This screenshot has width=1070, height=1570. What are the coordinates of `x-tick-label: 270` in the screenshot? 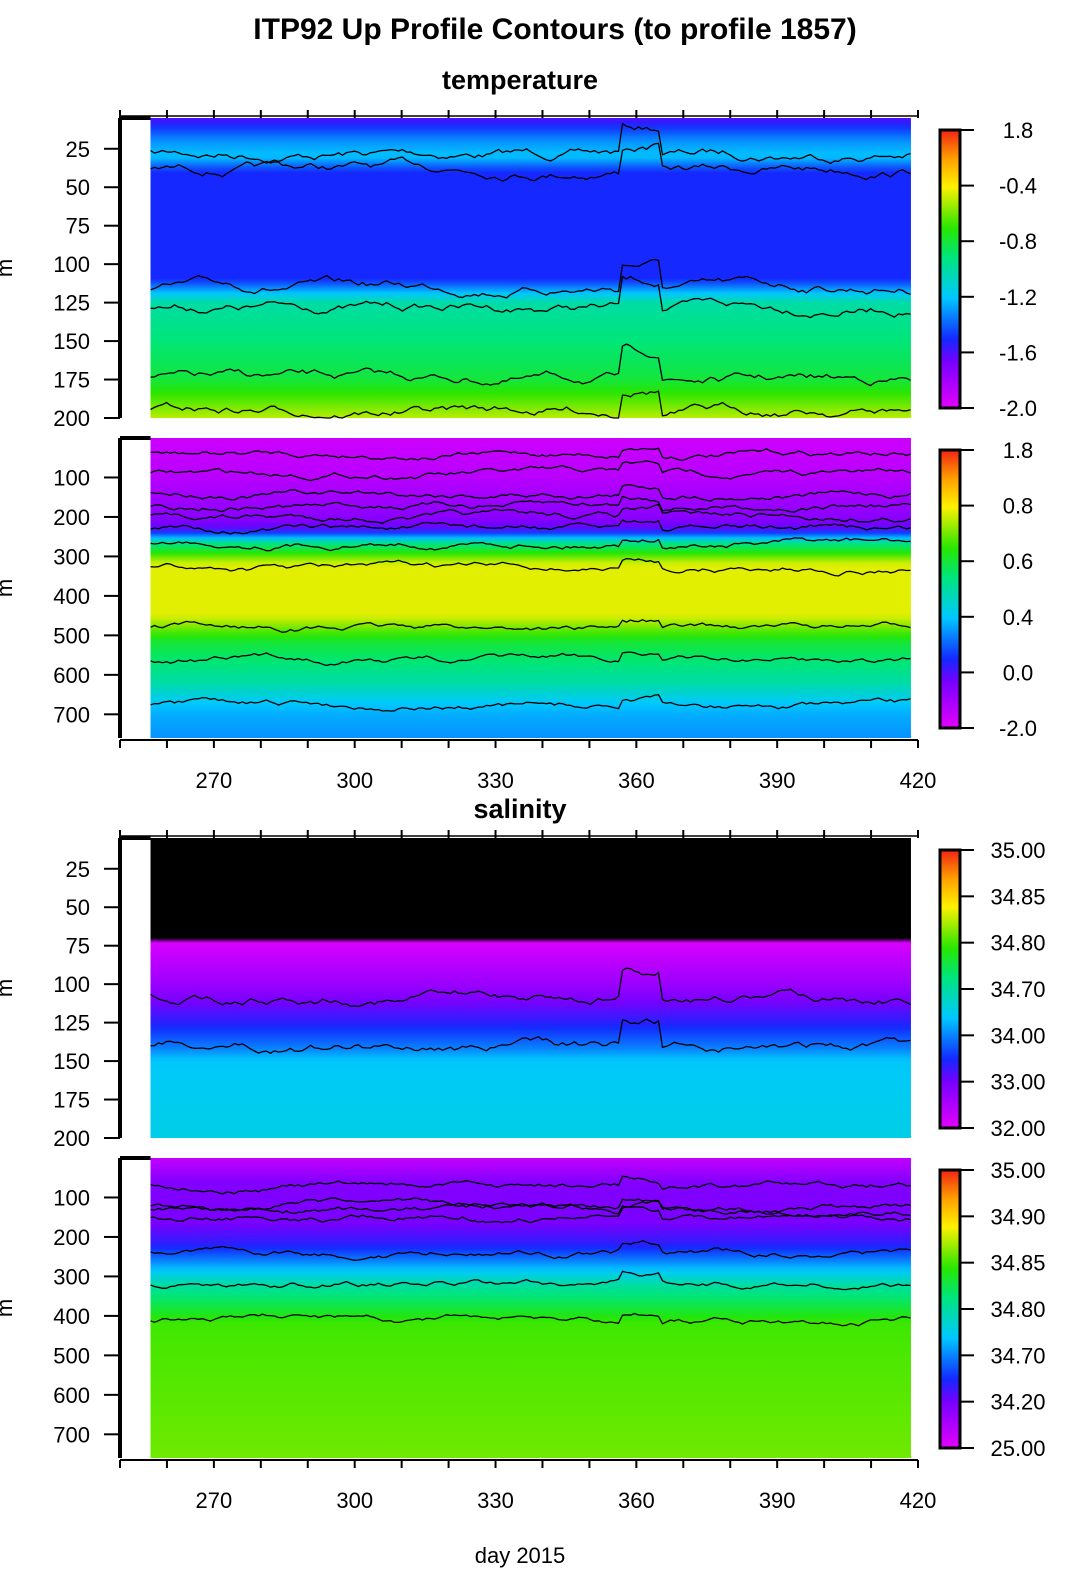 It's located at (214, 780).